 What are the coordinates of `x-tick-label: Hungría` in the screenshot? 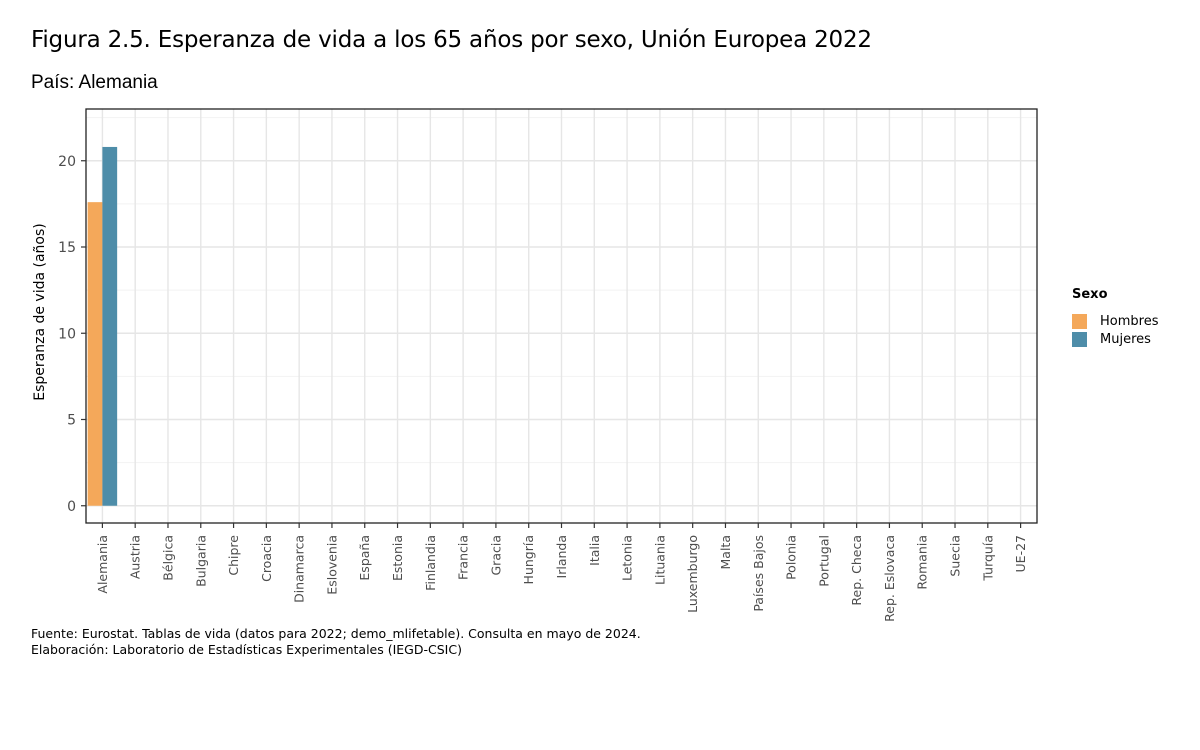 It's located at (528, 559).